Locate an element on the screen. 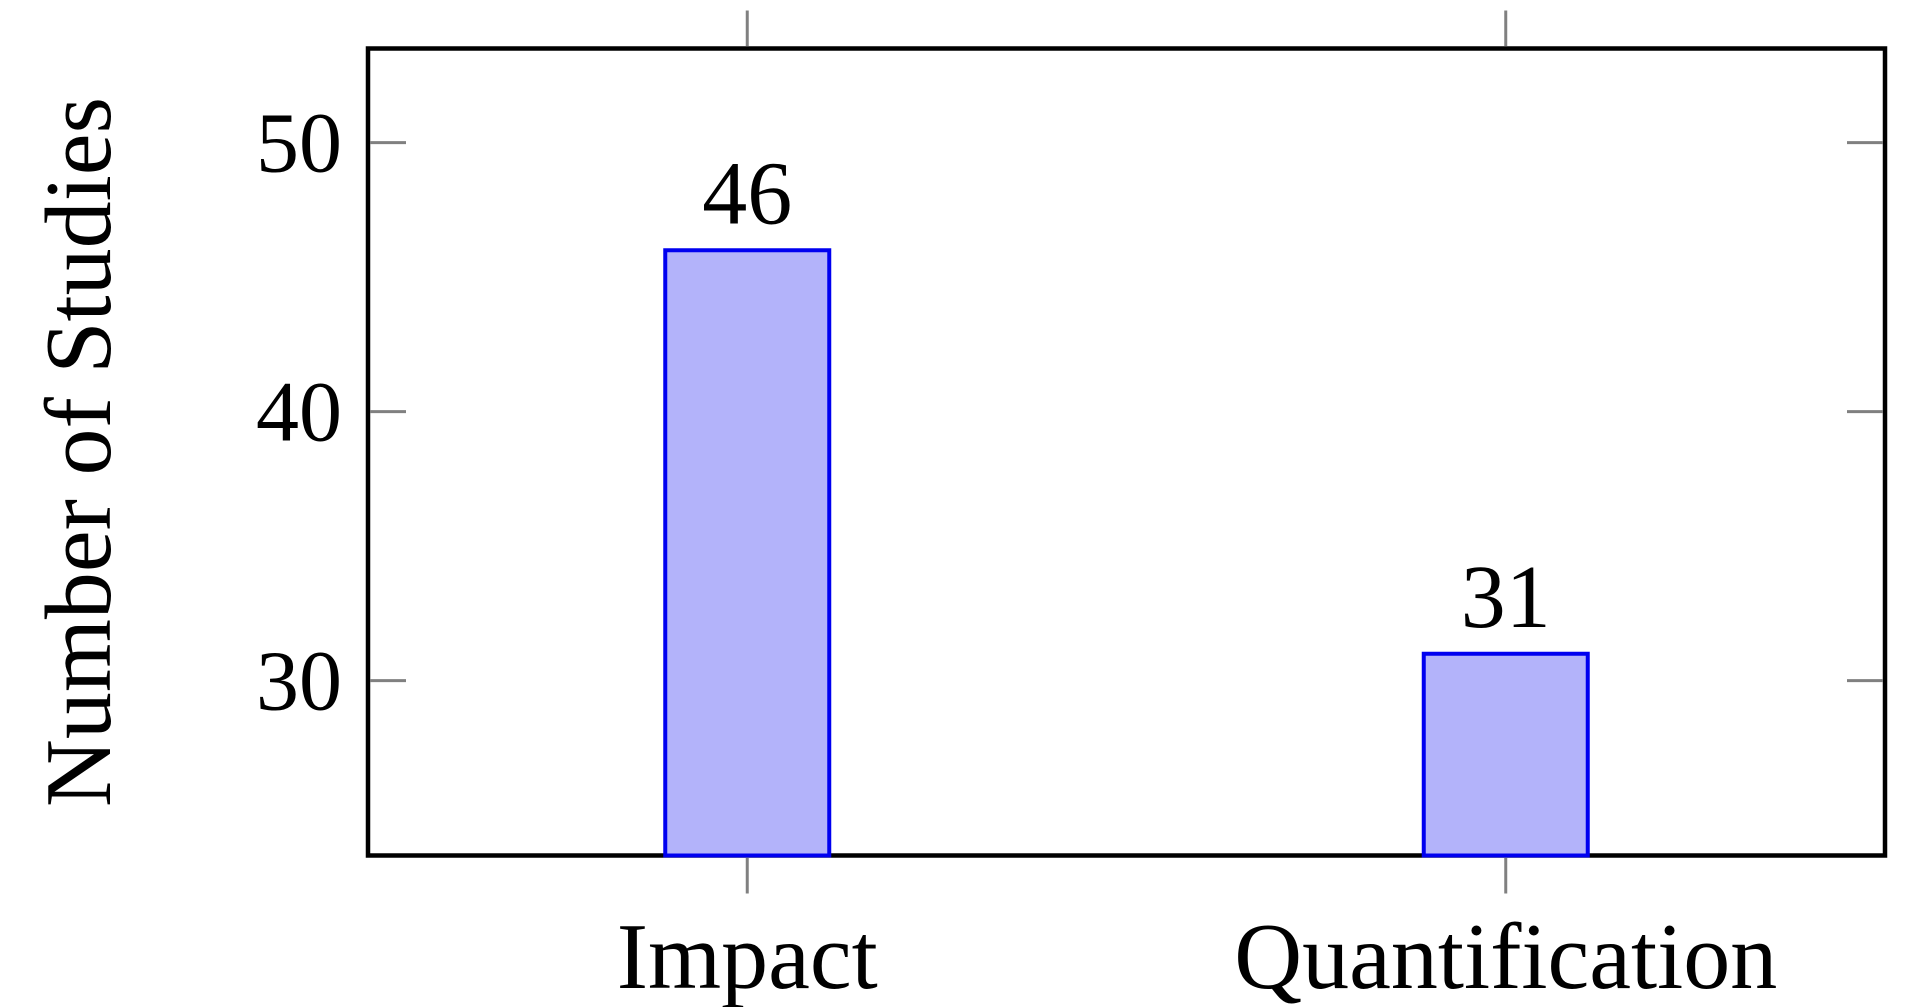  bar-quantification is located at coordinates (1505, 754).